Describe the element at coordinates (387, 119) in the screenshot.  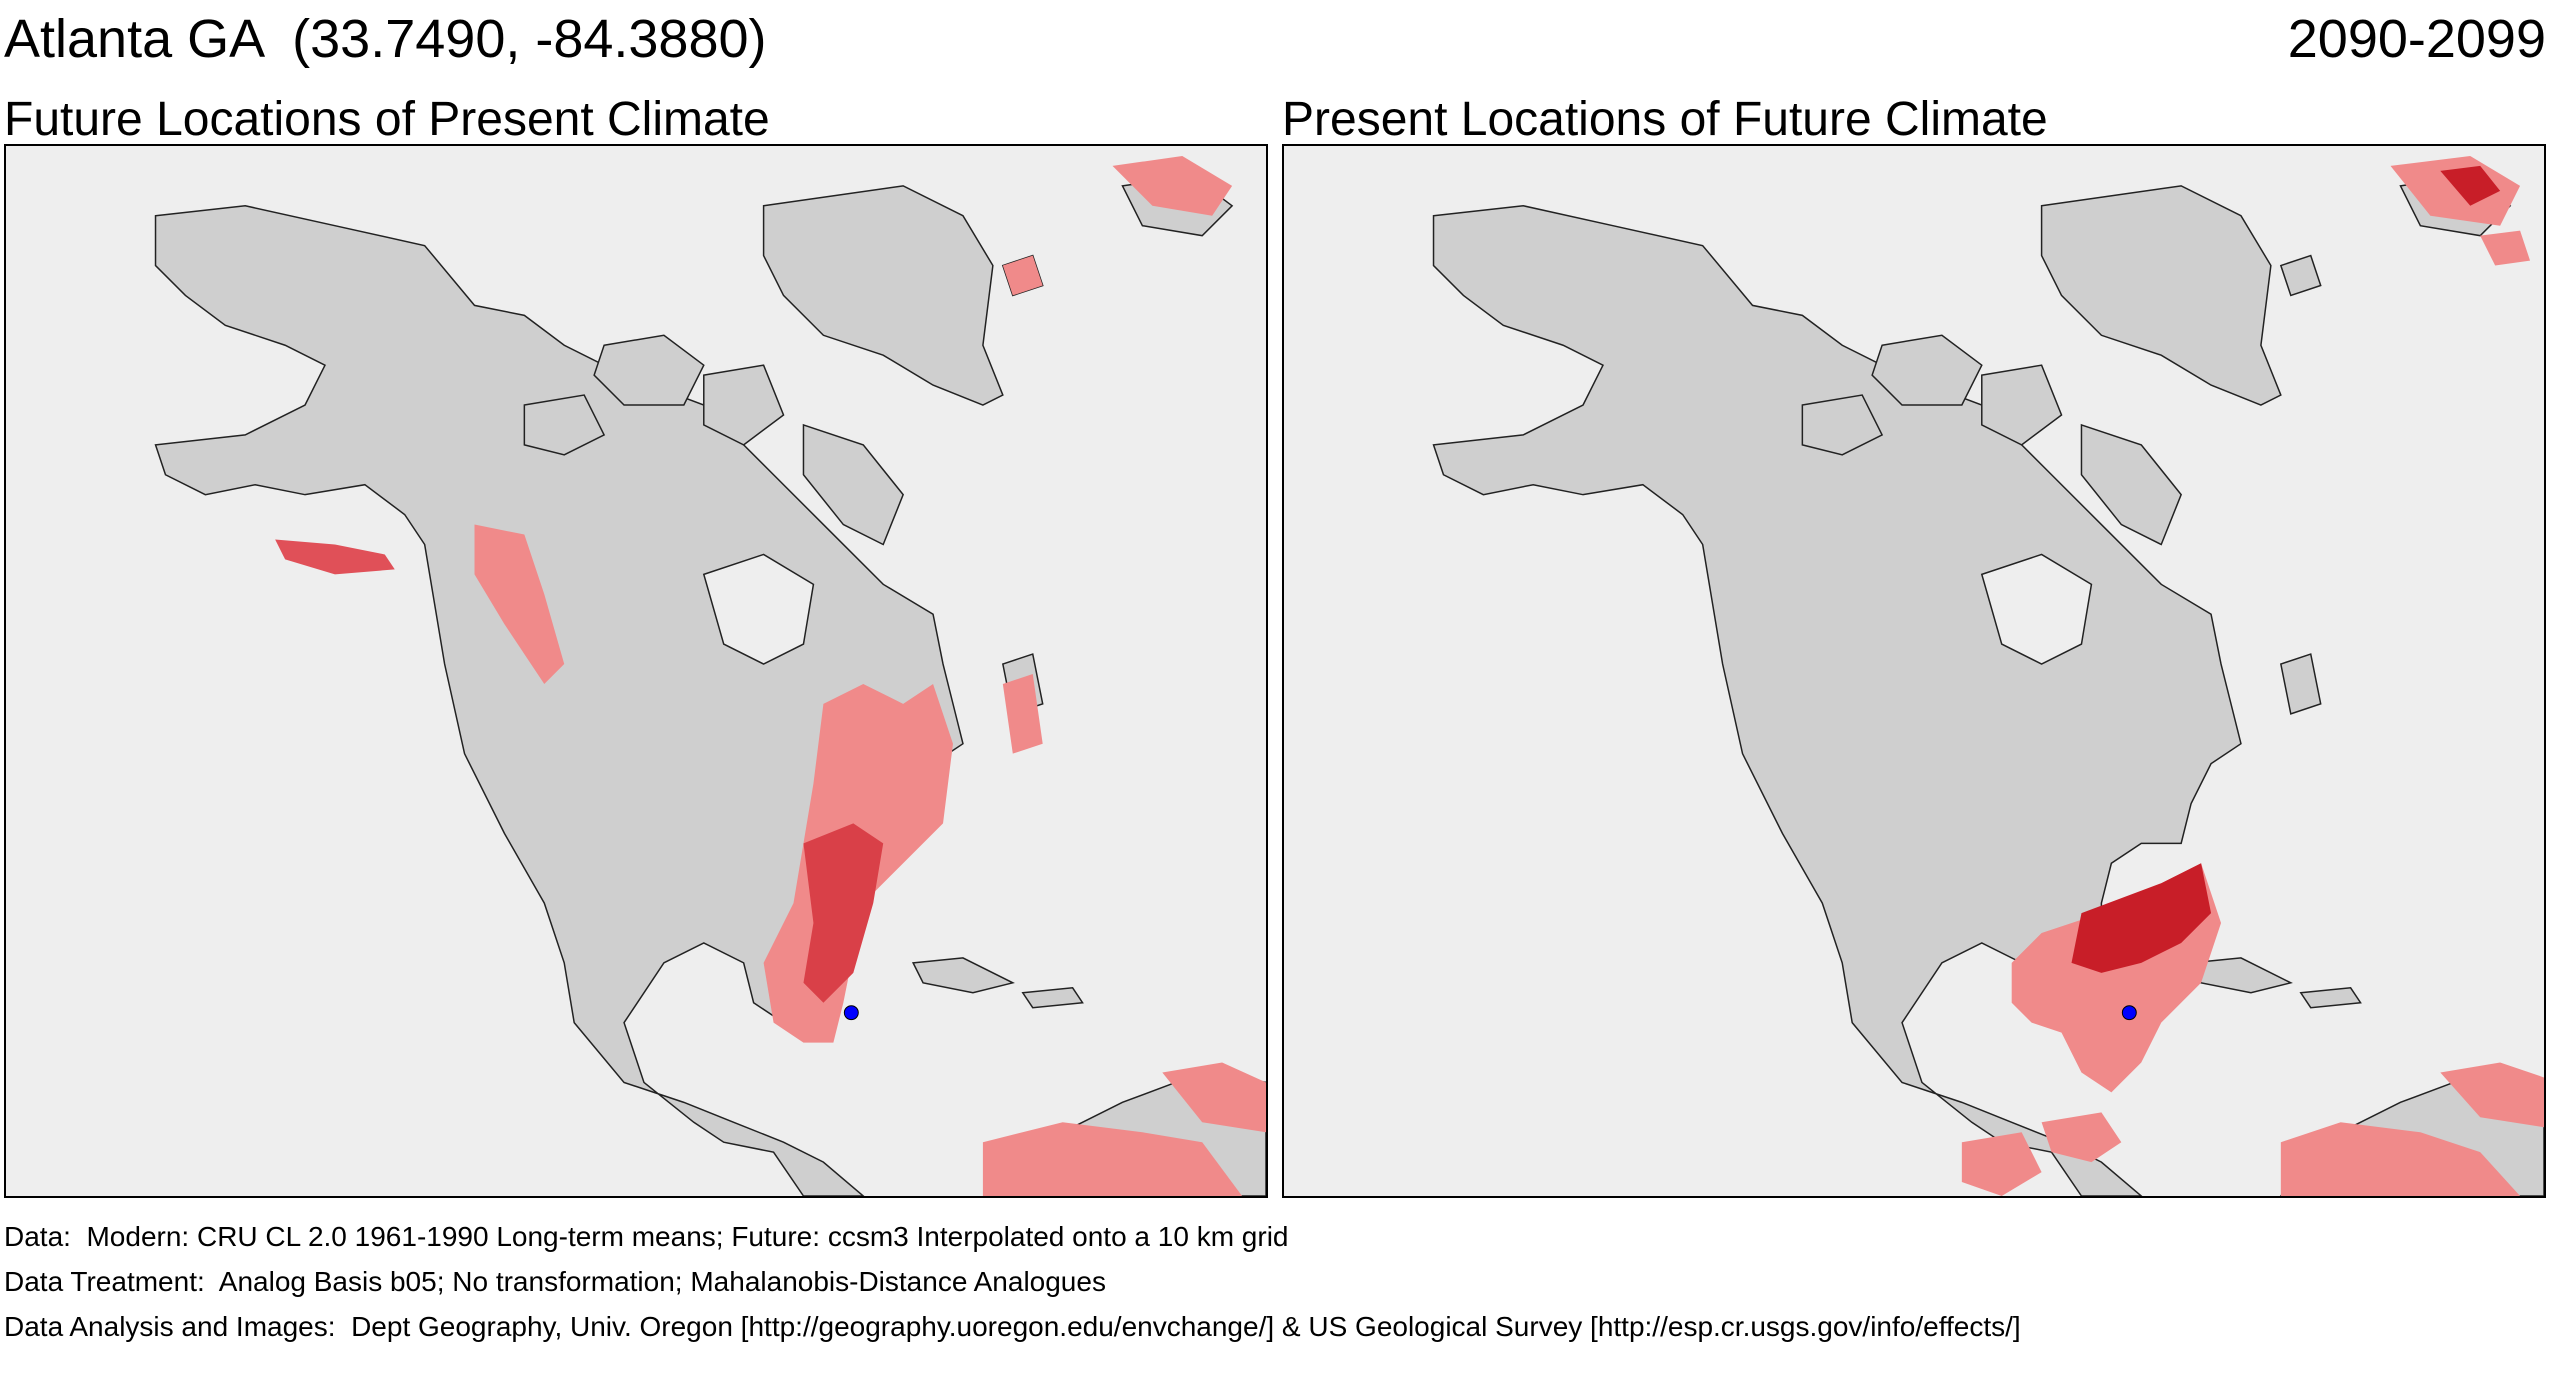
I see `left-panel-title: Future Locations of Present Climate` at that location.